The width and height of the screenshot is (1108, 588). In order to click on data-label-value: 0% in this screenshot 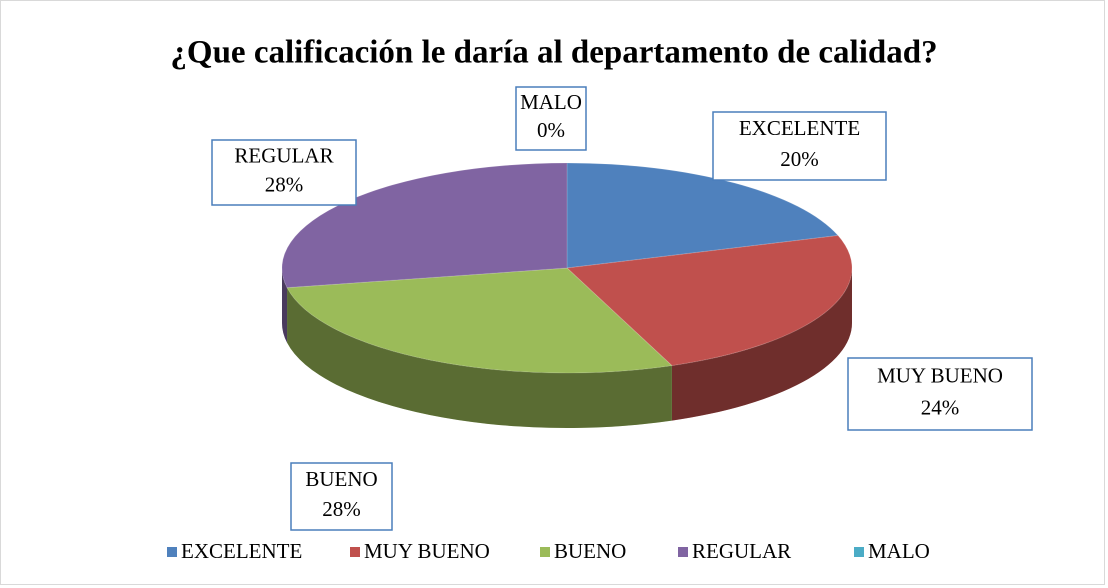, I will do `click(551, 130)`.